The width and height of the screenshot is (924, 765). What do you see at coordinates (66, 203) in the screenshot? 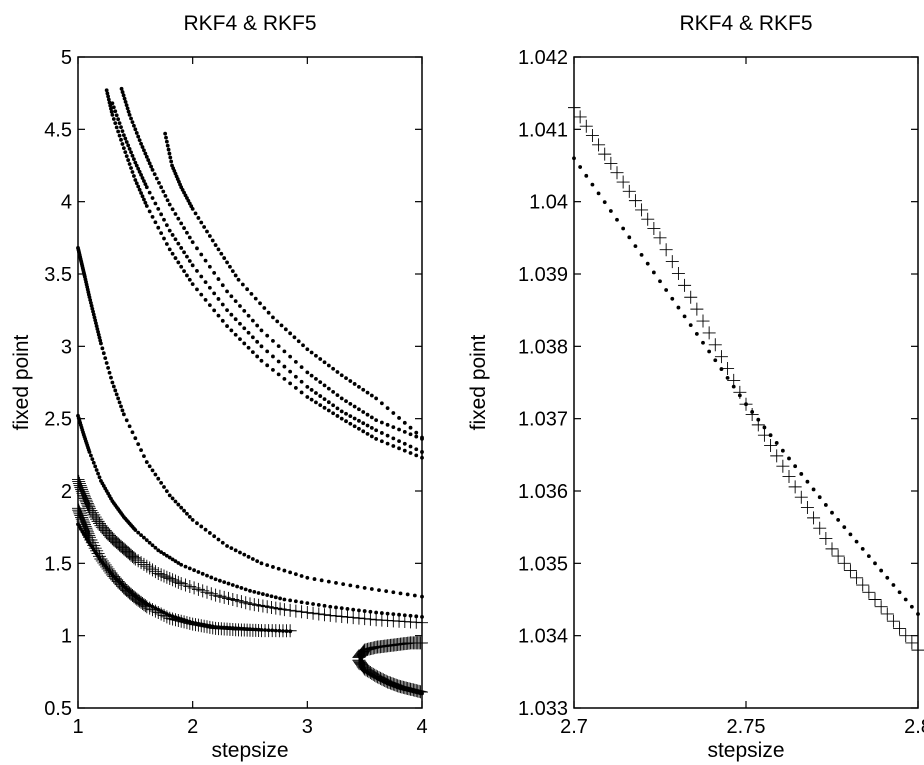
I see `y-tick-label: 4` at bounding box center [66, 203].